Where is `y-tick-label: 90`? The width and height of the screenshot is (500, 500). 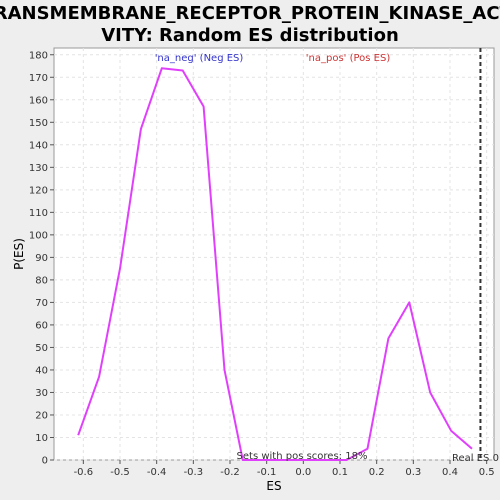
y-tick-label: 90 is located at coordinates (41, 258).